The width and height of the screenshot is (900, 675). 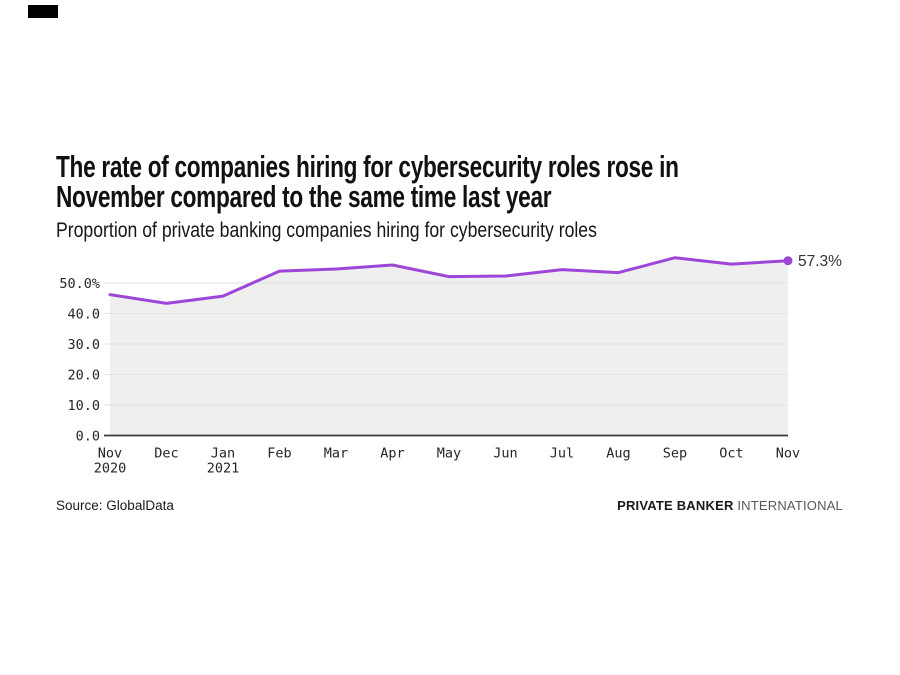 I want to click on y-tick-label: 50.0%, so click(x=79, y=284).